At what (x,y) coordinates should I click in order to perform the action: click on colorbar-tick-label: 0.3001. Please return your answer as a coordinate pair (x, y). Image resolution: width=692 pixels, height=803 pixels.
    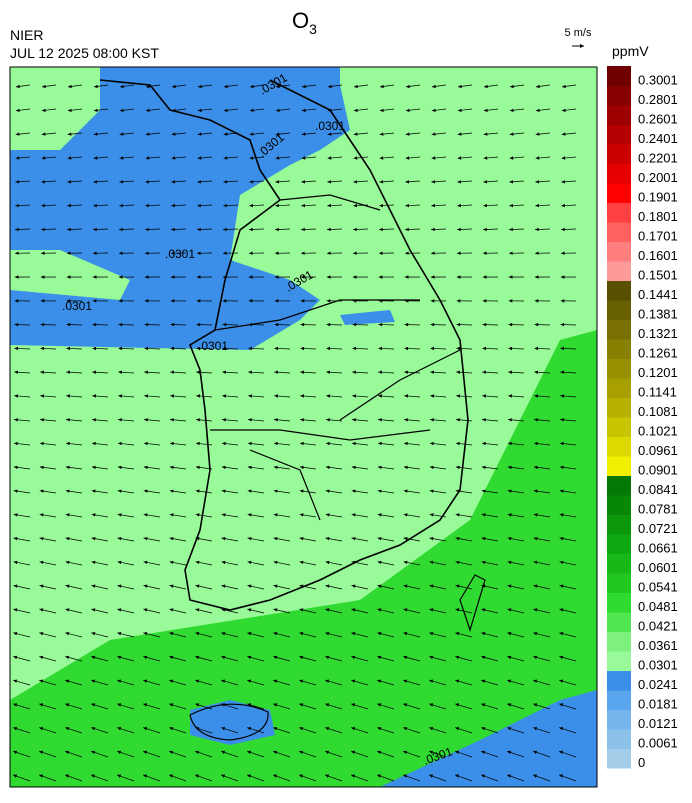
    Looking at the image, I should click on (658, 80).